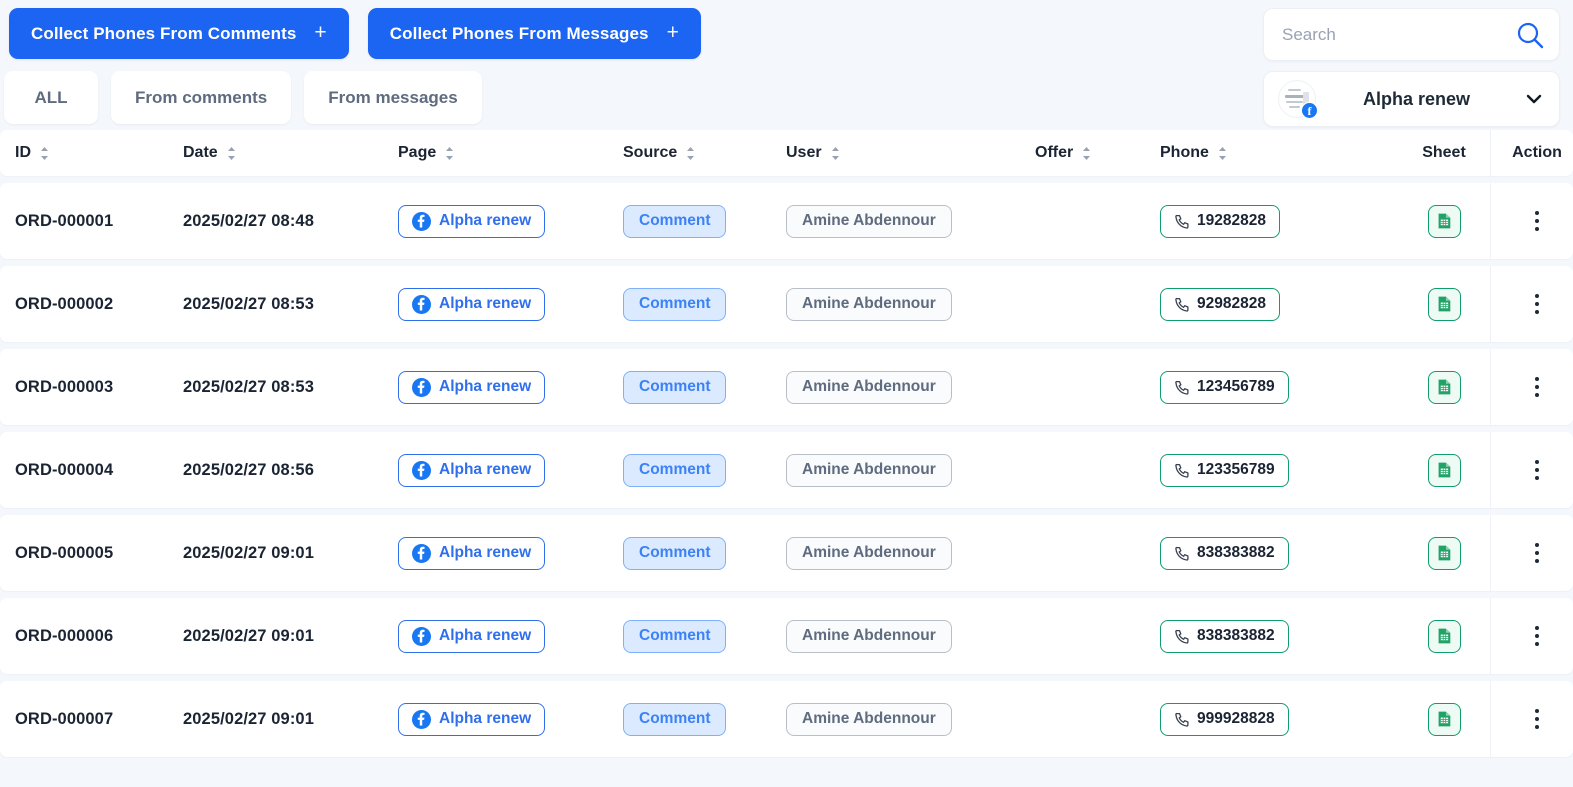 The width and height of the screenshot is (1573, 787). What do you see at coordinates (1054, 152) in the screenshot?
I see `column-label: Offer` at bounding box center [1054, 152].